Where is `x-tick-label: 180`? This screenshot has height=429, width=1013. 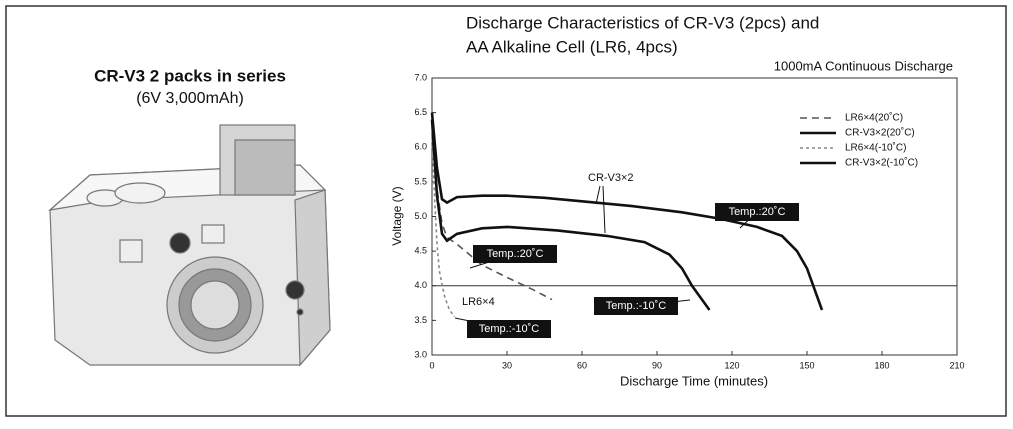
x-tick-label: 180 is located at coordinates (881, 365).